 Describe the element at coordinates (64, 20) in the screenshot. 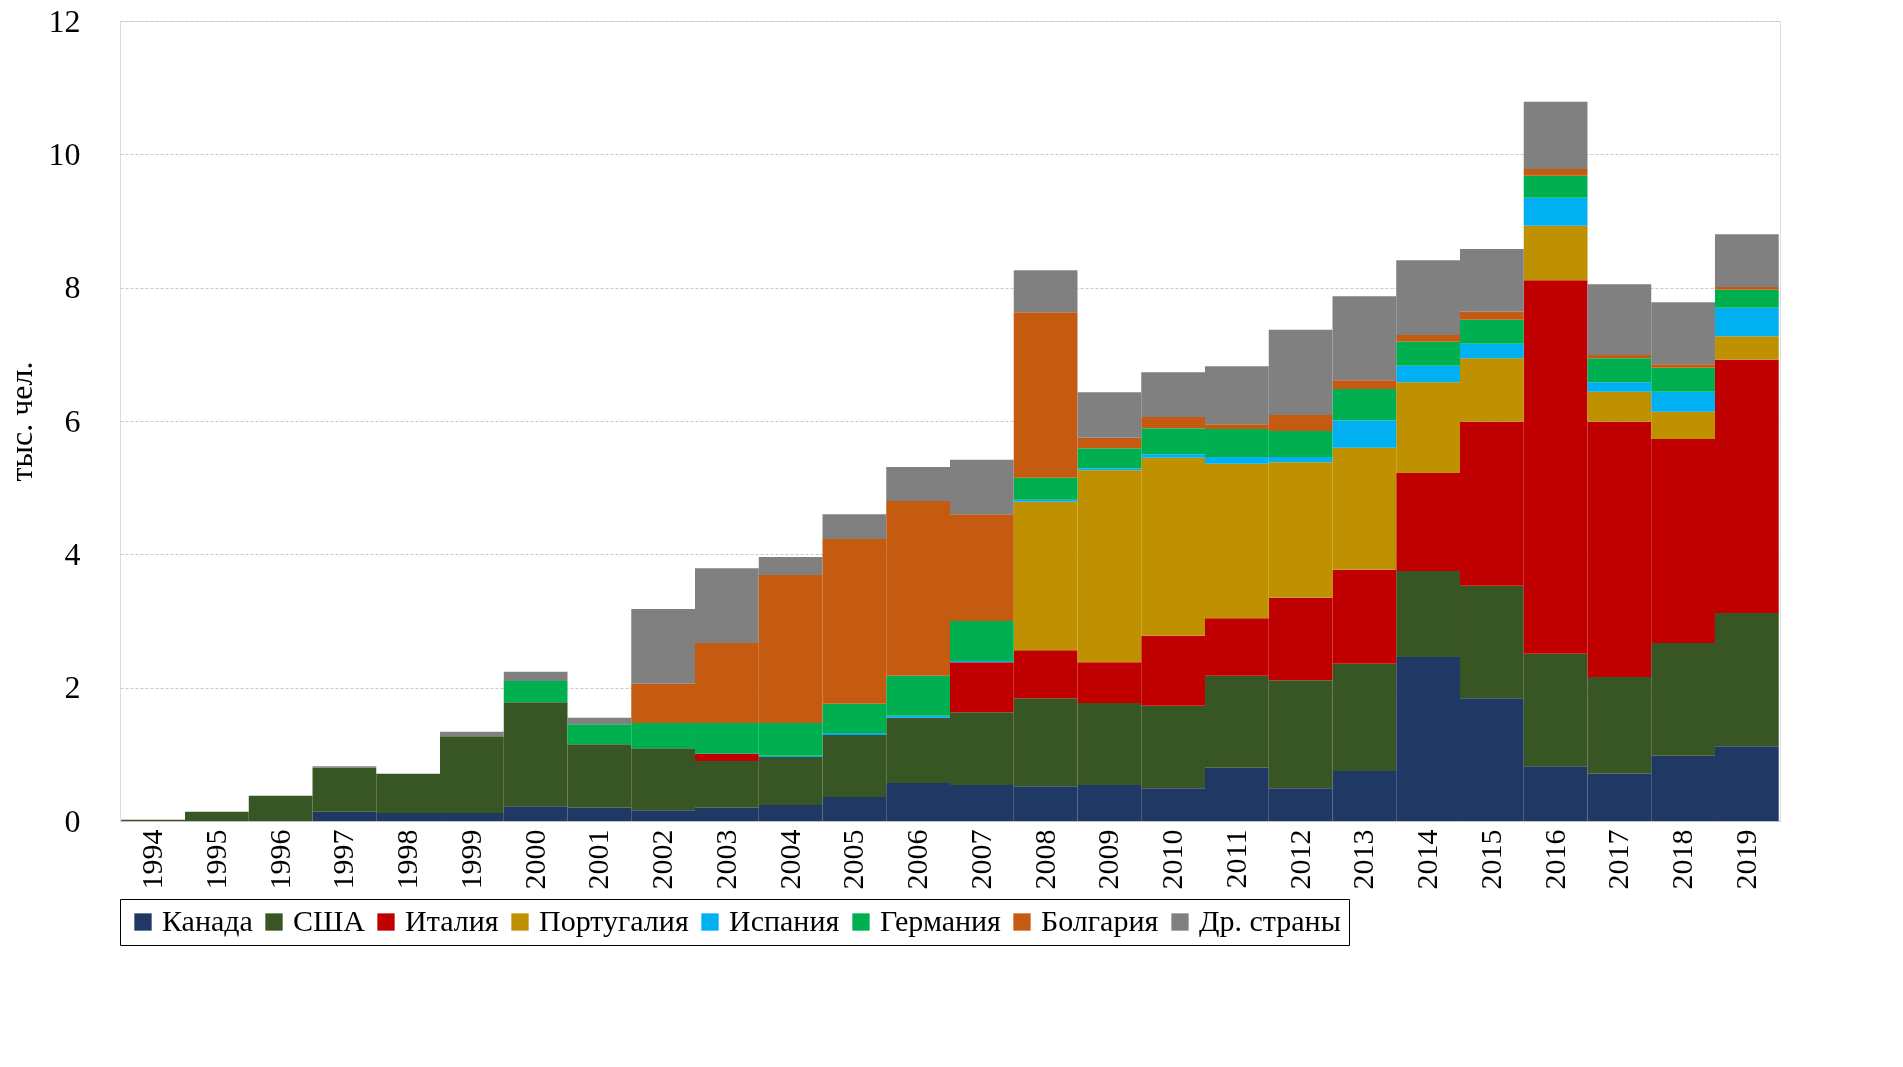

I see `y-tick-label: 12` at that location.